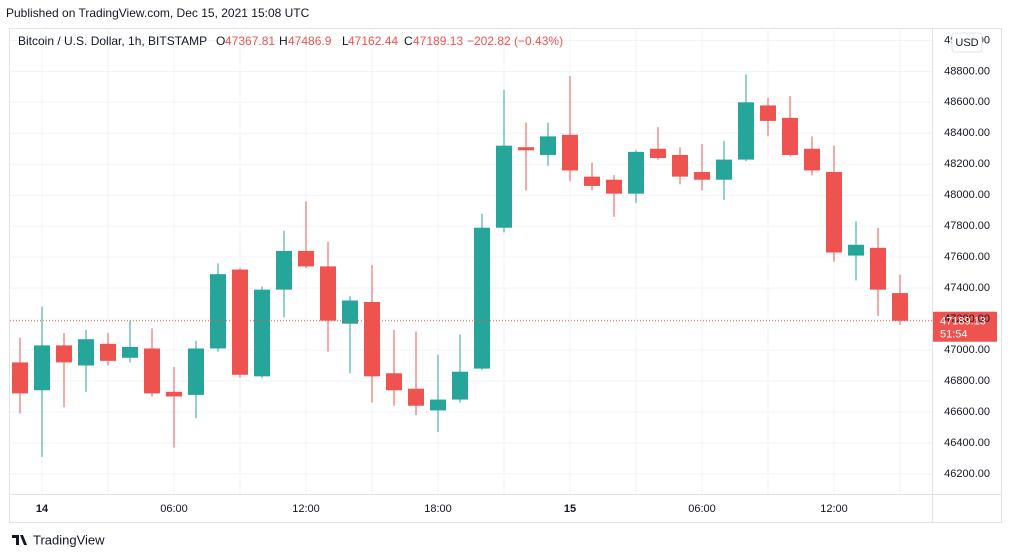 This screenshot has height=558, width=1012. I want to click on logo-mark, so click(19, 540).